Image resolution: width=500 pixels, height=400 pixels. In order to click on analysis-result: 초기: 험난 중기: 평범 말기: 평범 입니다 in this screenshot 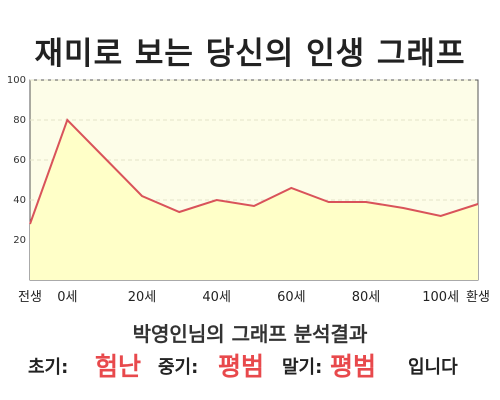, I will do `click(250, 365)`.